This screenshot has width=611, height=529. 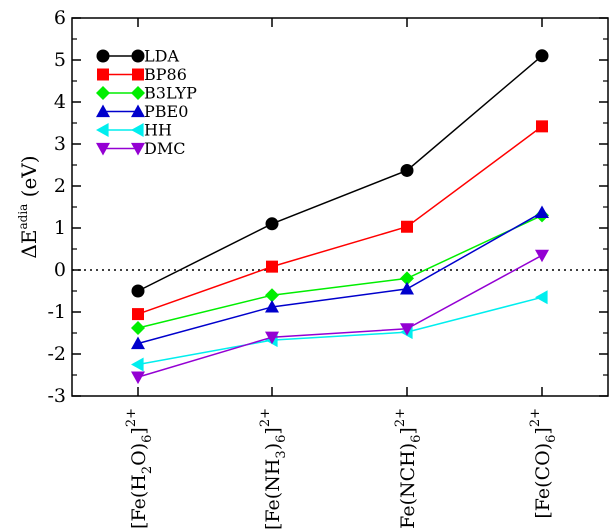 I want to click on legend-label: LDA, so click(x=161, y=56).